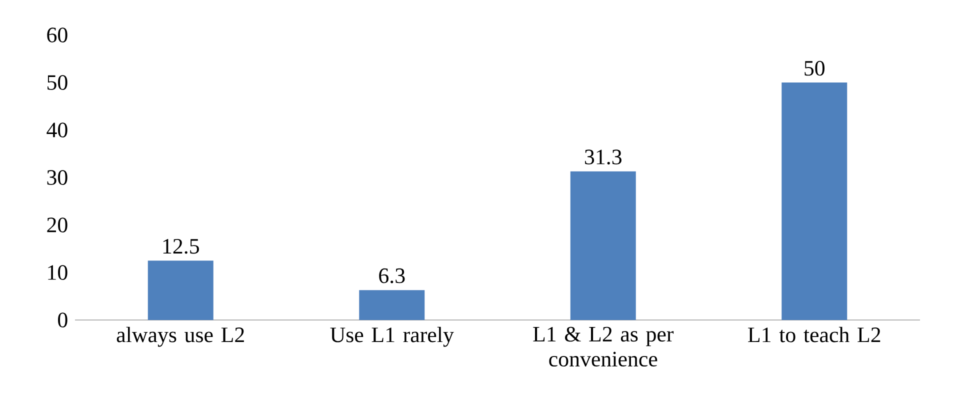 The image size is (956, 405). Describe the element at coordinates (392, 336) in the screenshot. I see `x-tick-label: Use L1 rarely` at that location.